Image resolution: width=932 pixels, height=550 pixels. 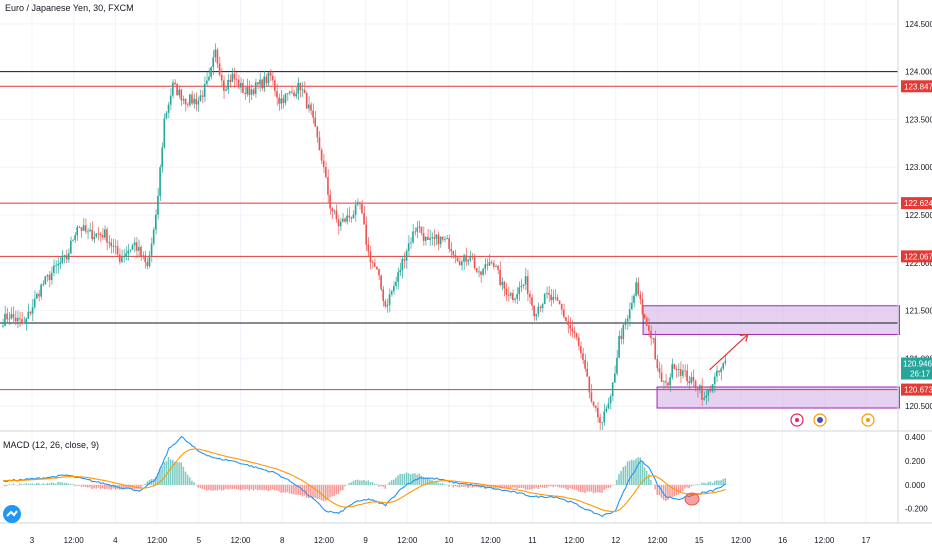 What do you see at coordinates (918, 263) in the screenshot?
I see `price-axis-label: 122.000` at bounding box center [918, 263].